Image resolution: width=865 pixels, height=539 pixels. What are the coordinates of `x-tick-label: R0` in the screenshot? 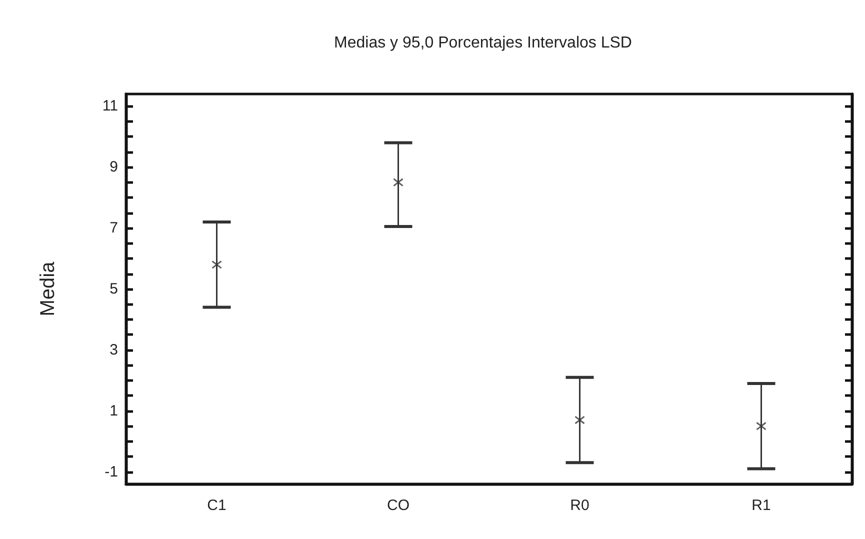 It's located at (580, 505).